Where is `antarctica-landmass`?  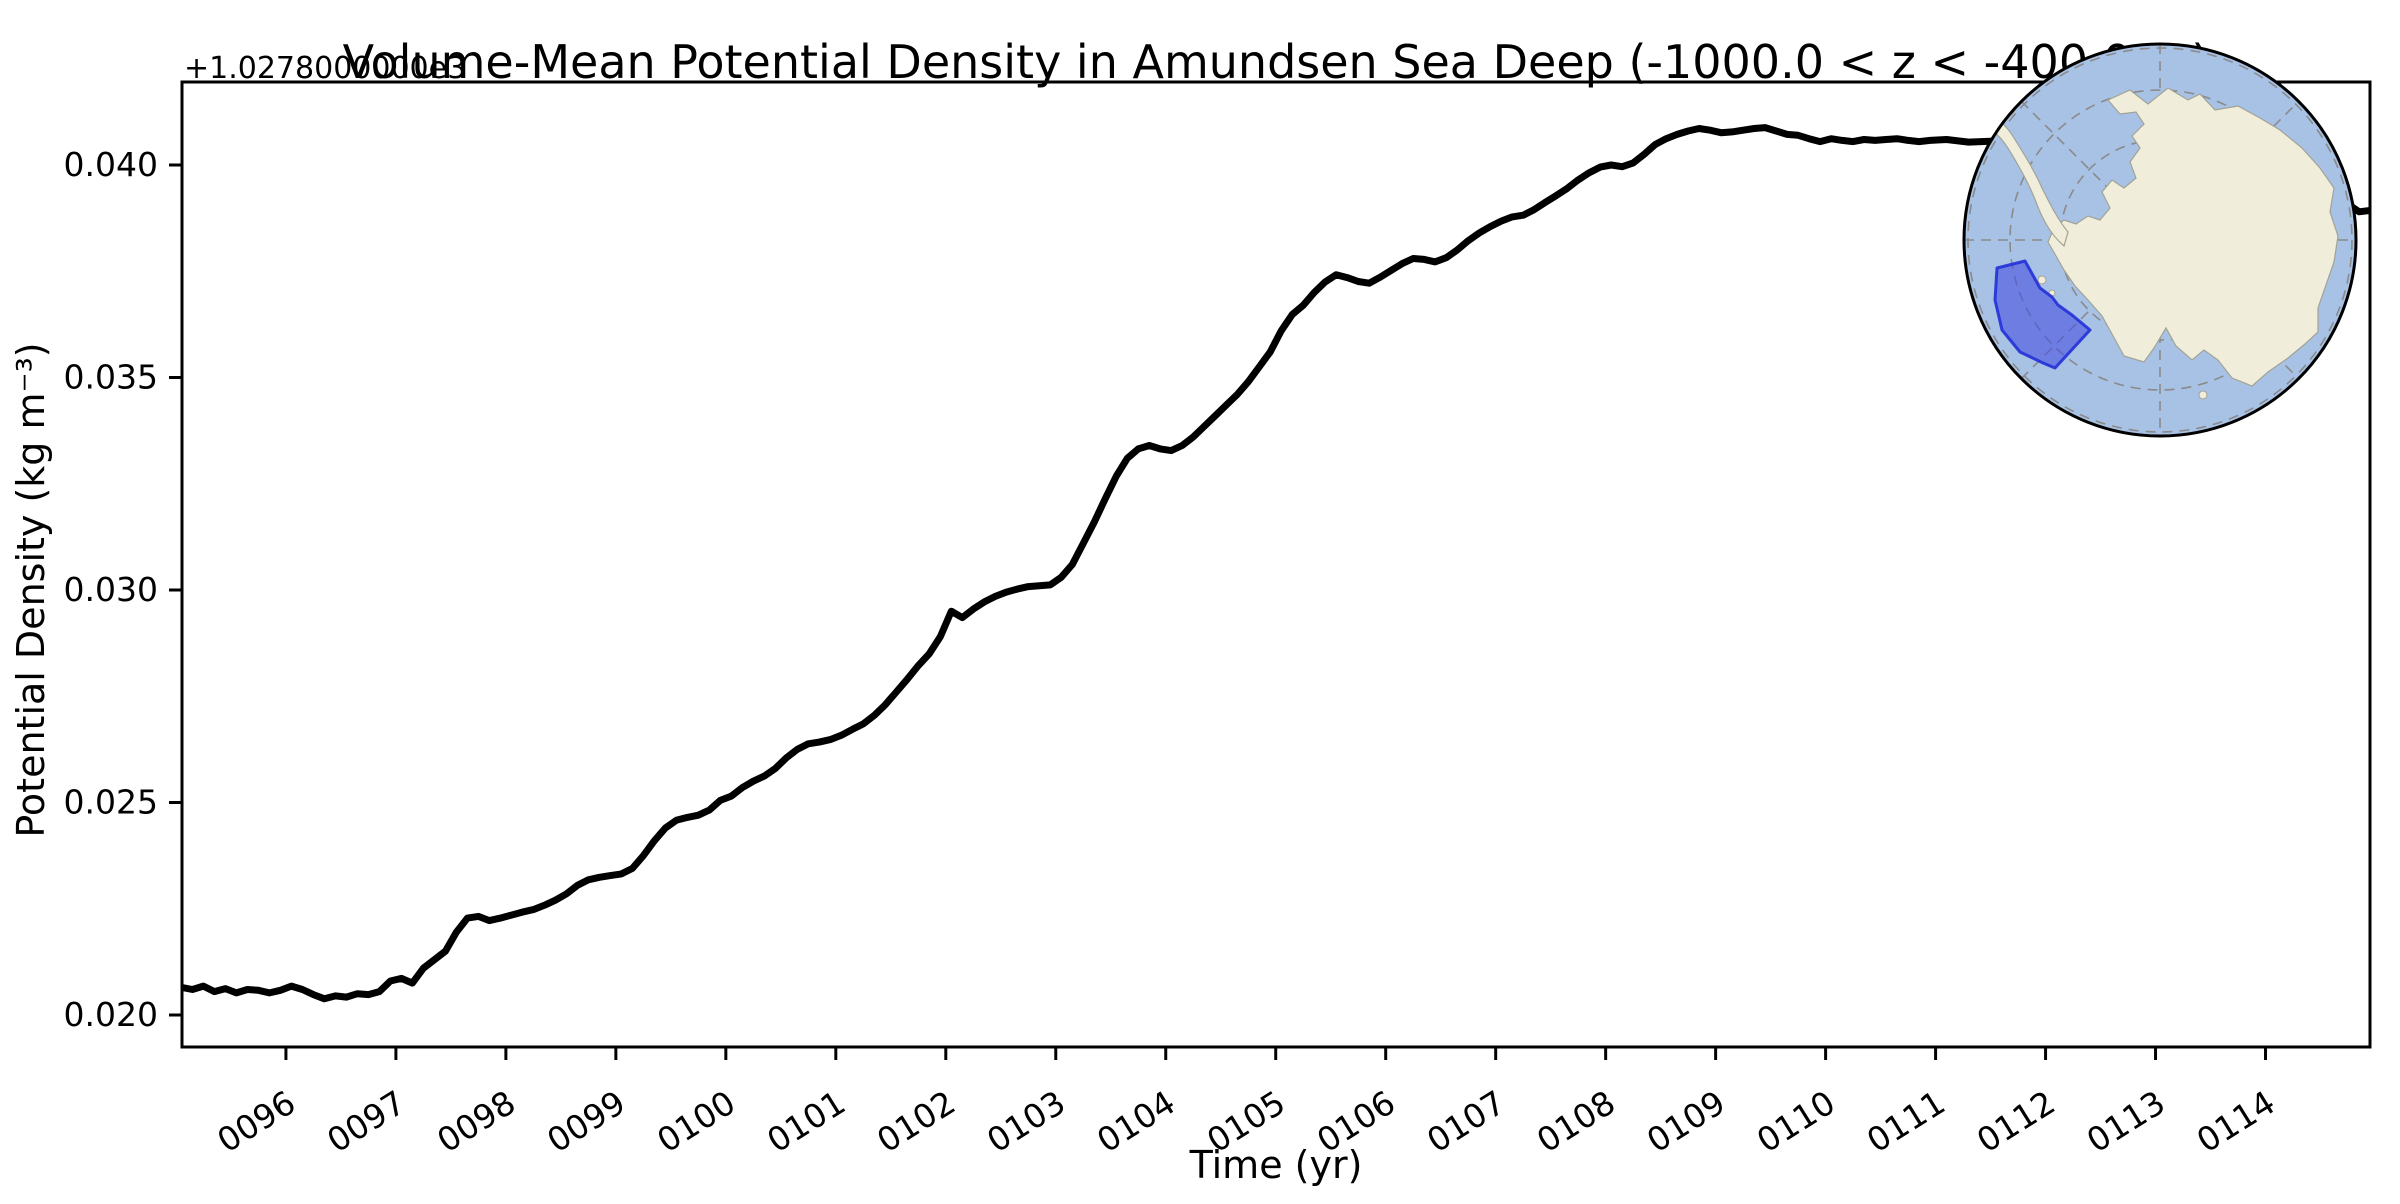
antarctica-landmass is located at coordinates (2193, 237).